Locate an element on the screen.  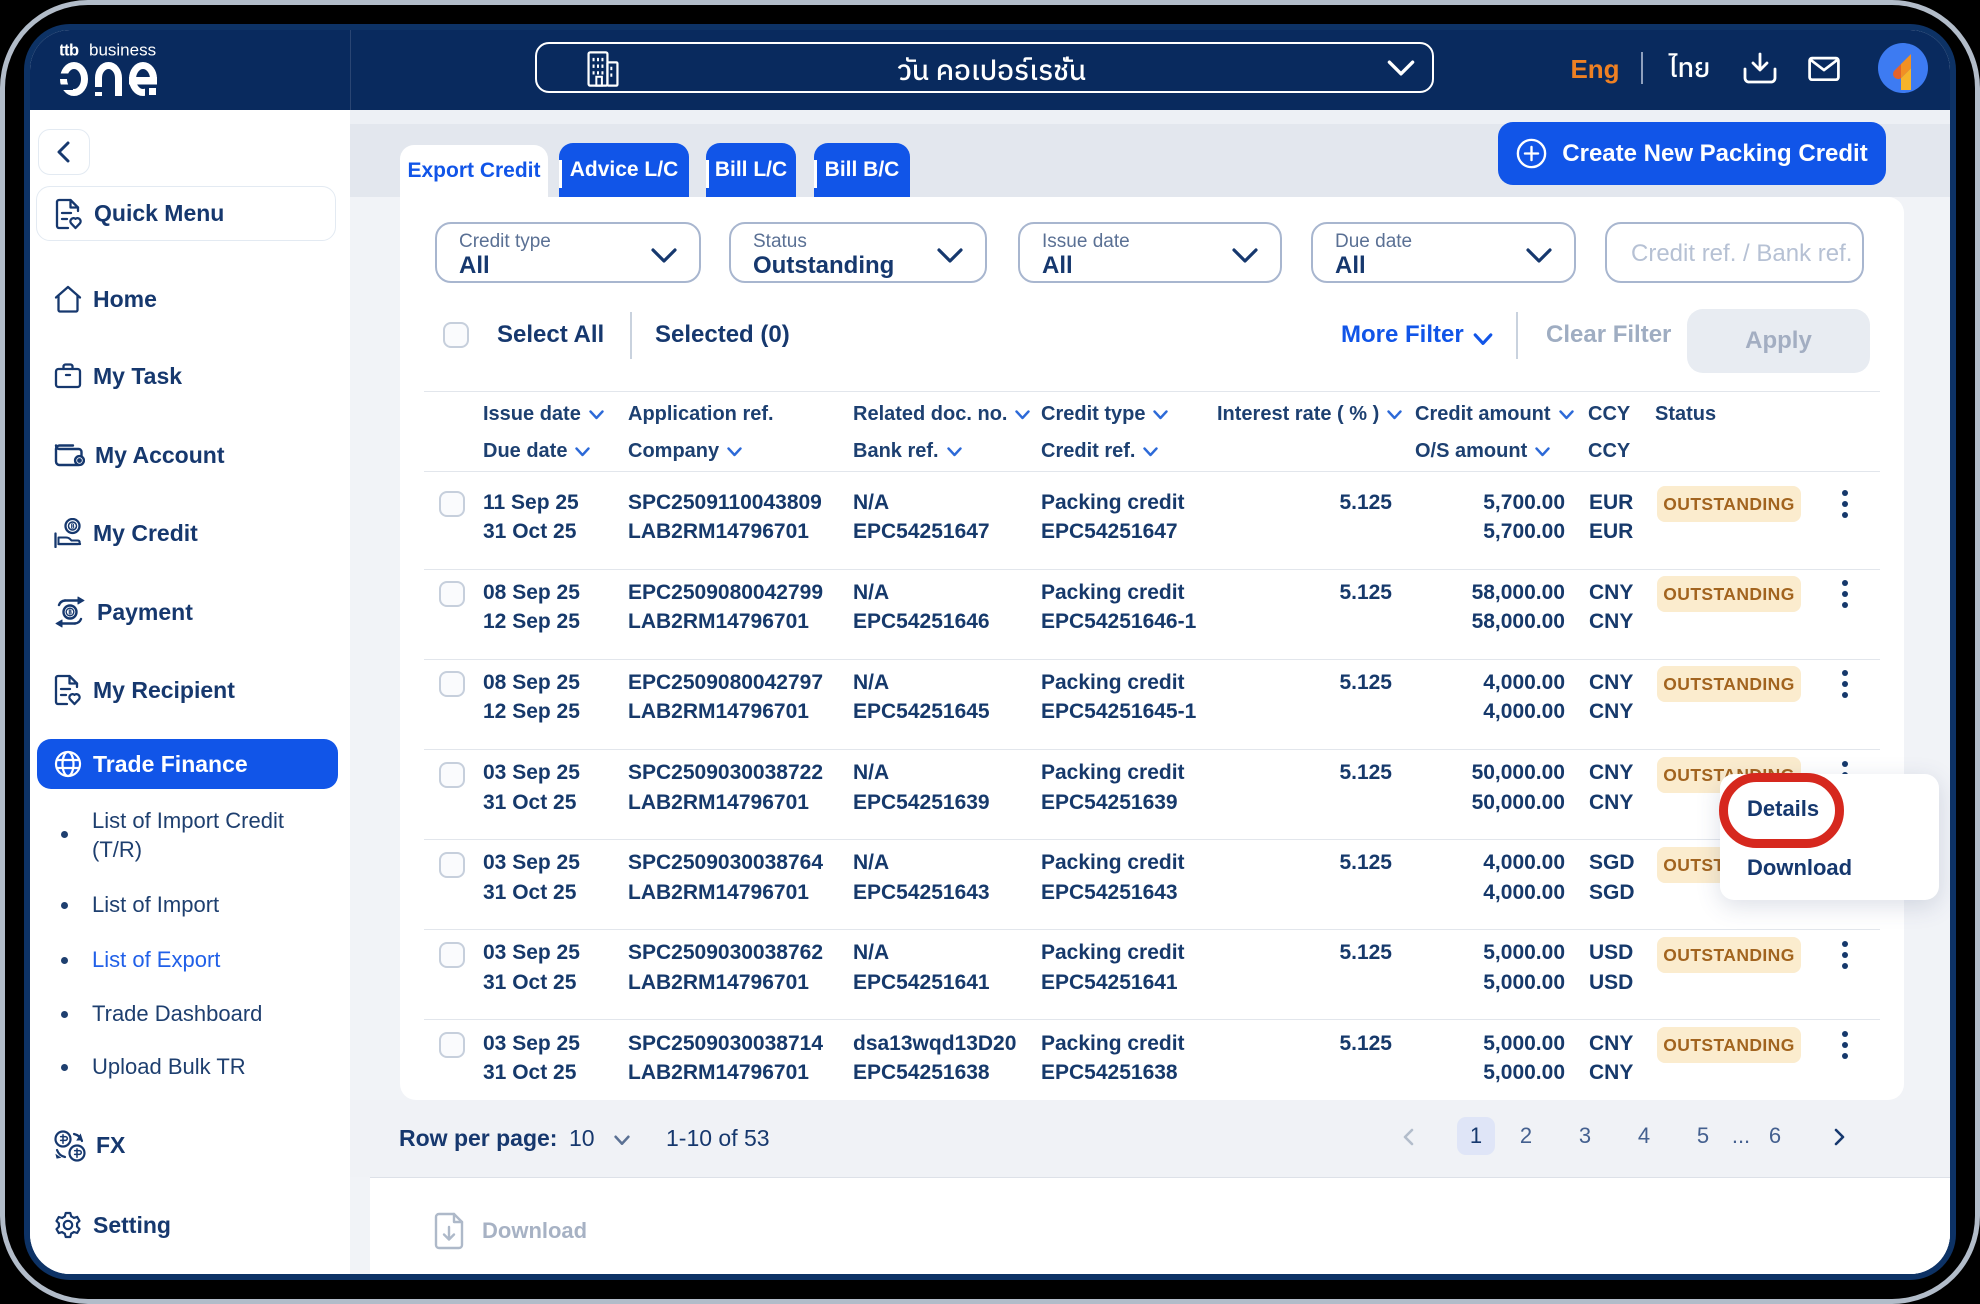
svg-text: ttb is located at coordinates (69, 51).